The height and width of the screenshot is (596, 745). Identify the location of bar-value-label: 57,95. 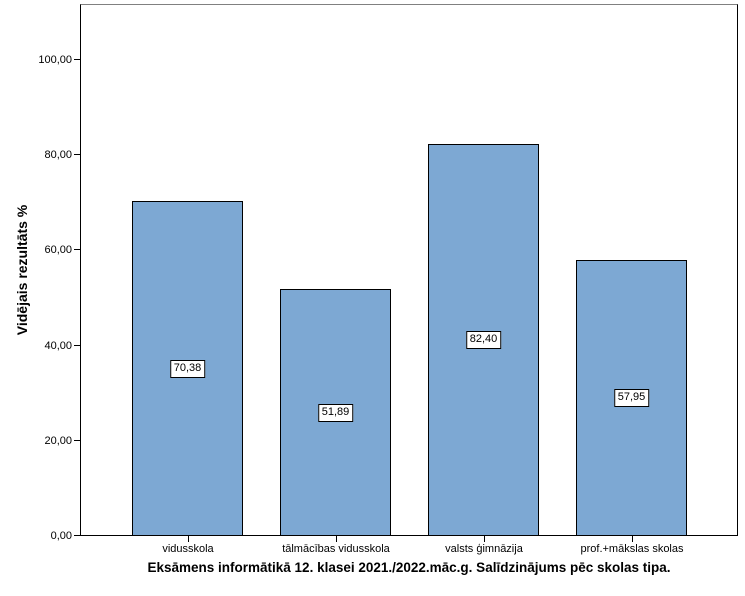
(631, 398).